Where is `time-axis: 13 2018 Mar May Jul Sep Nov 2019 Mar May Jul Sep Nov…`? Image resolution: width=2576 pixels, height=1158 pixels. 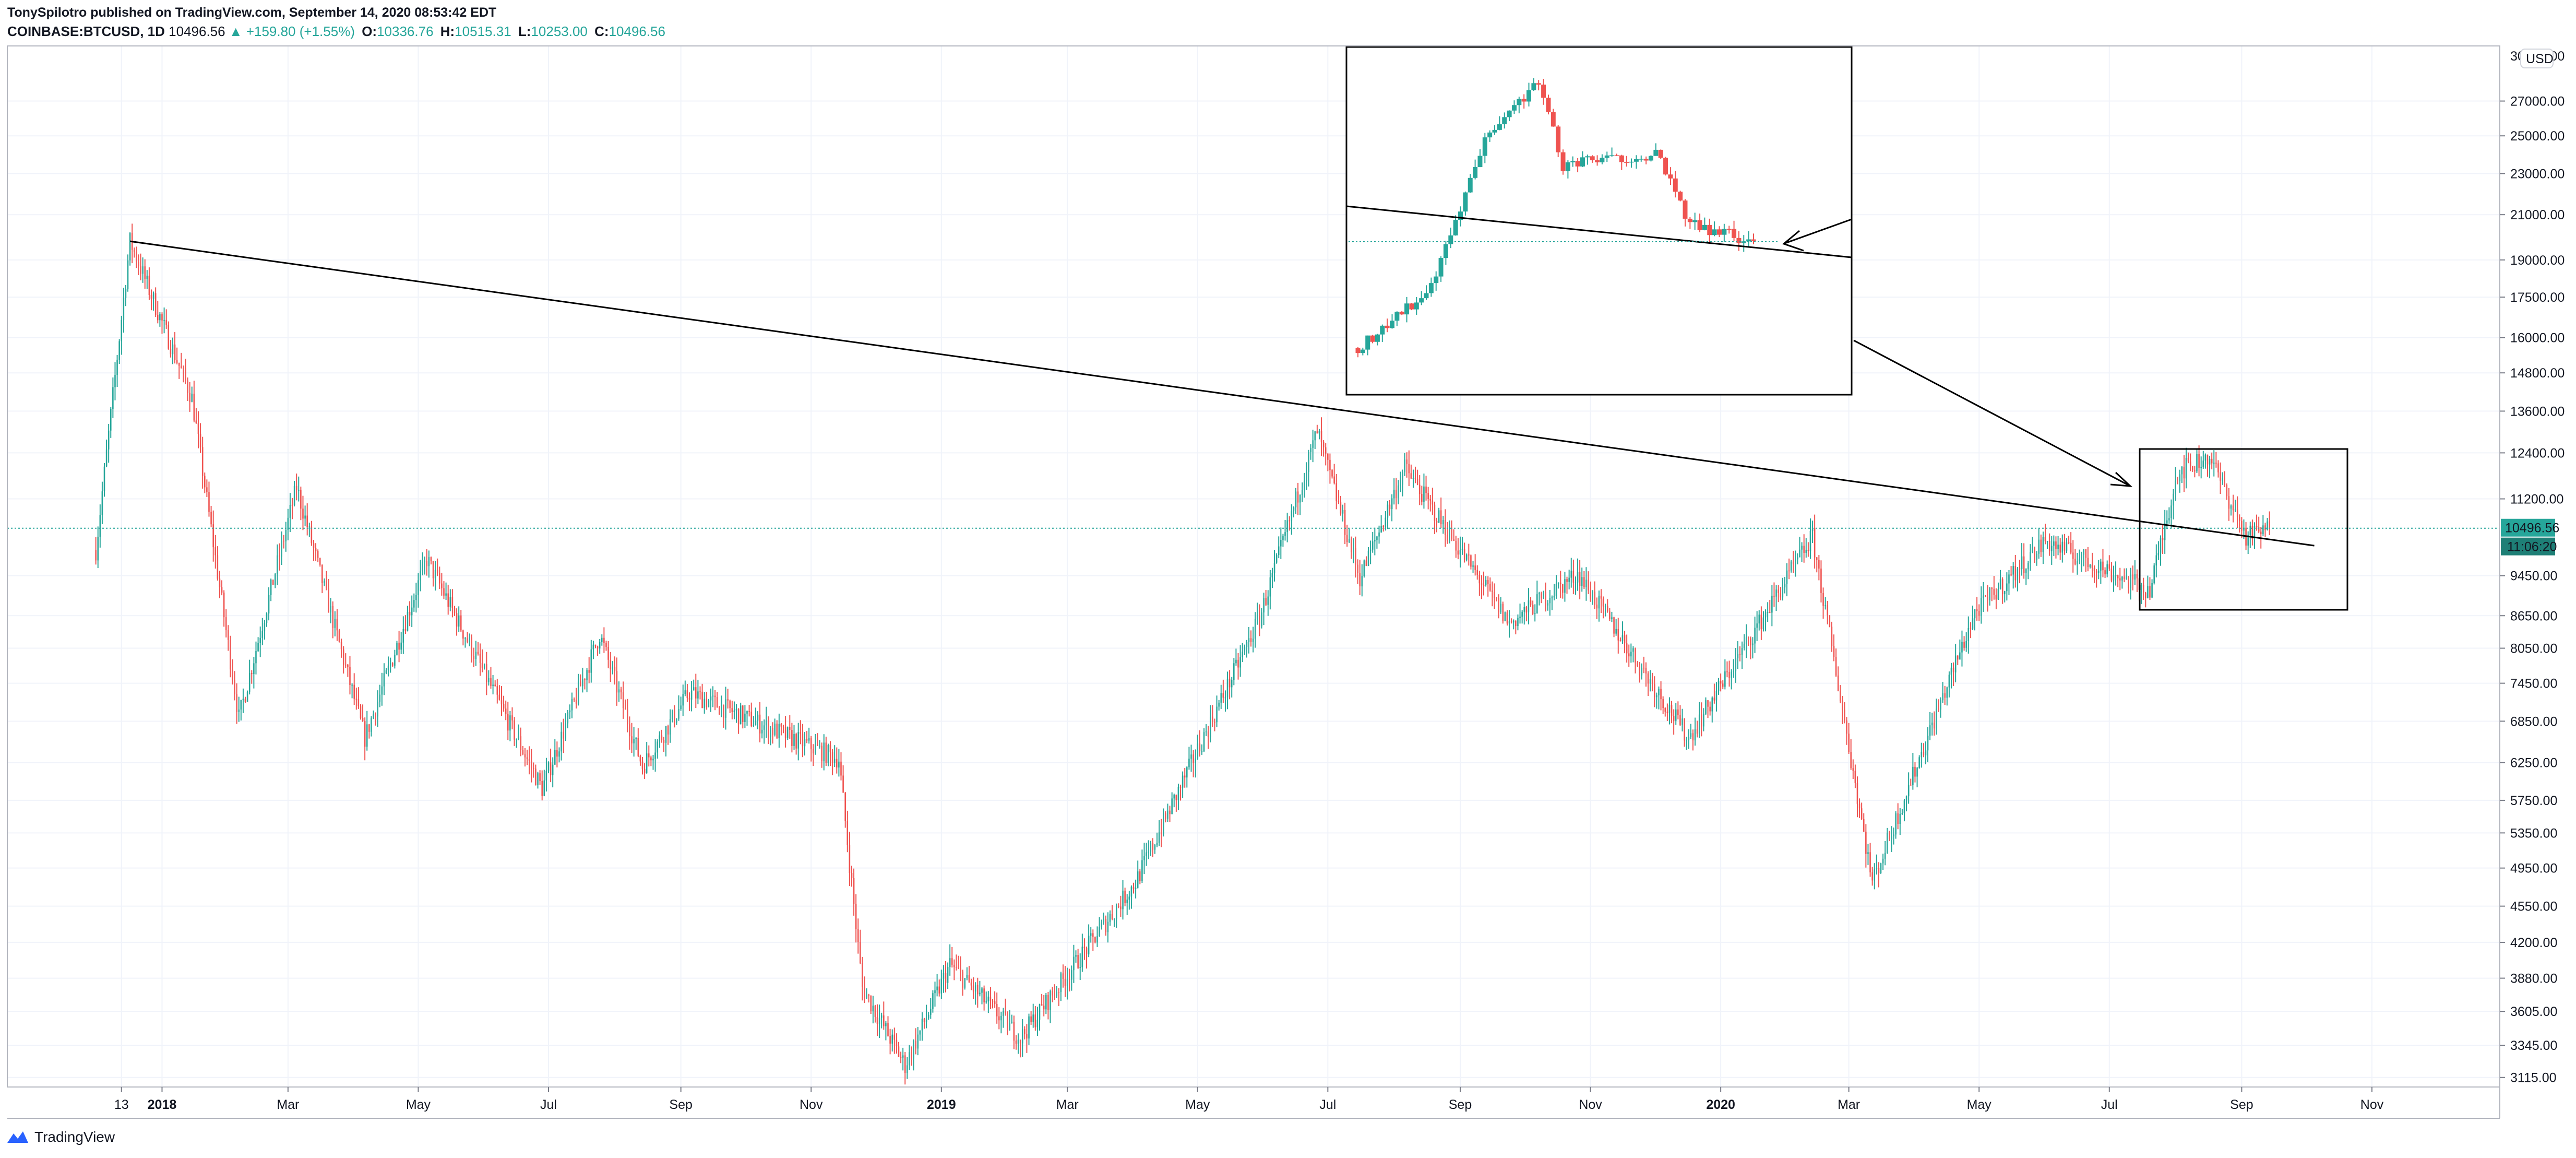 time-axis: 13 2018 Mar May Jul Sep Nov 2019 Mar May Jul Sep Nov… is located at coordinates (1249, 1099).